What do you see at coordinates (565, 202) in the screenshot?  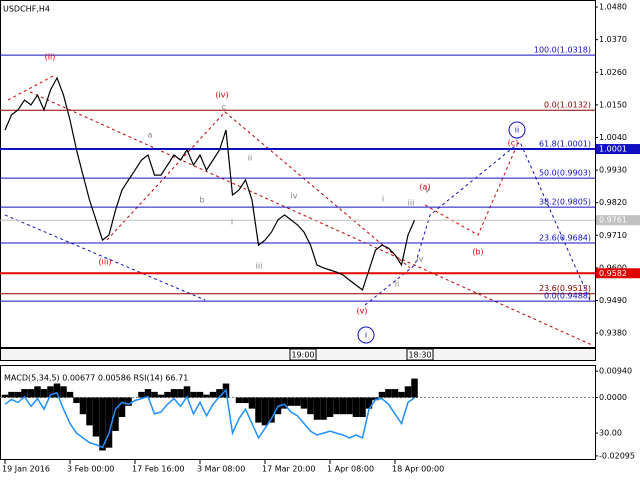 I see `fib-label: 38.2(0.9805)` at bounding box center [565, 202].